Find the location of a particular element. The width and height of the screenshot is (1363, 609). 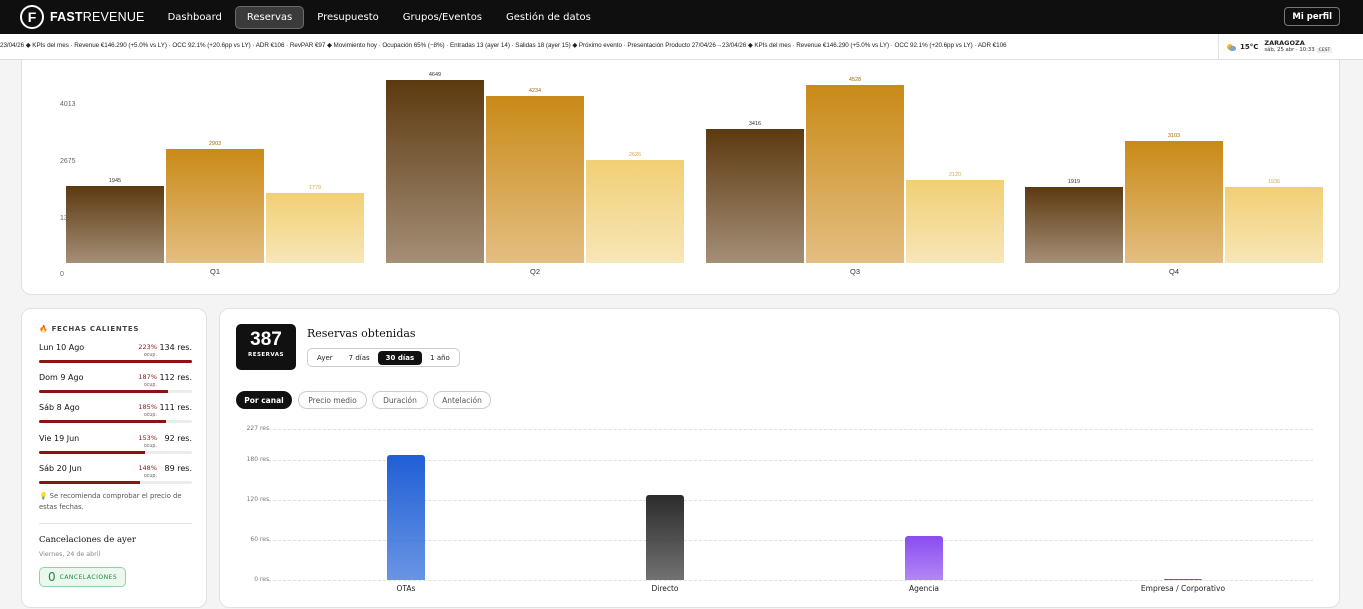

range-ayer: Ayer is located at coordinates (325, 357).